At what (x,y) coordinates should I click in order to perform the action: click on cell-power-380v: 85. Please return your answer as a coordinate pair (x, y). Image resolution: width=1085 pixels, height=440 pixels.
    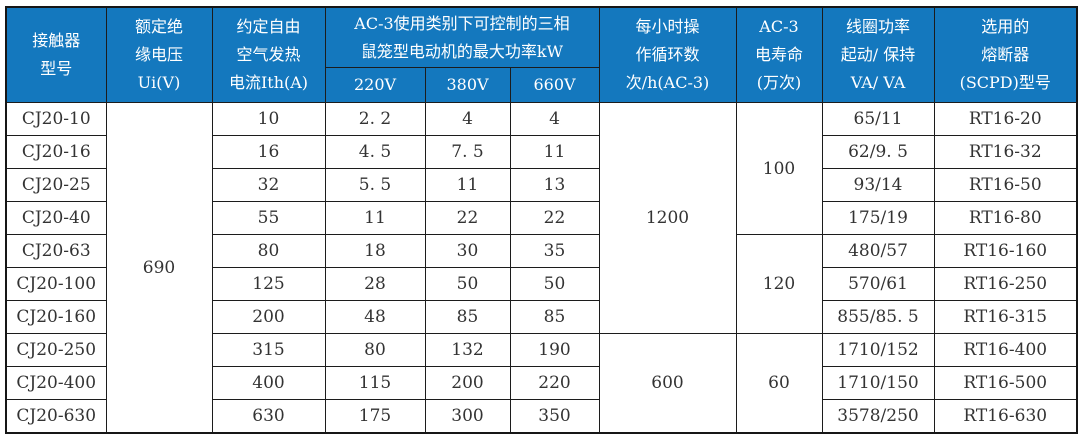
    Looking at the image, I should click on (467, 317).